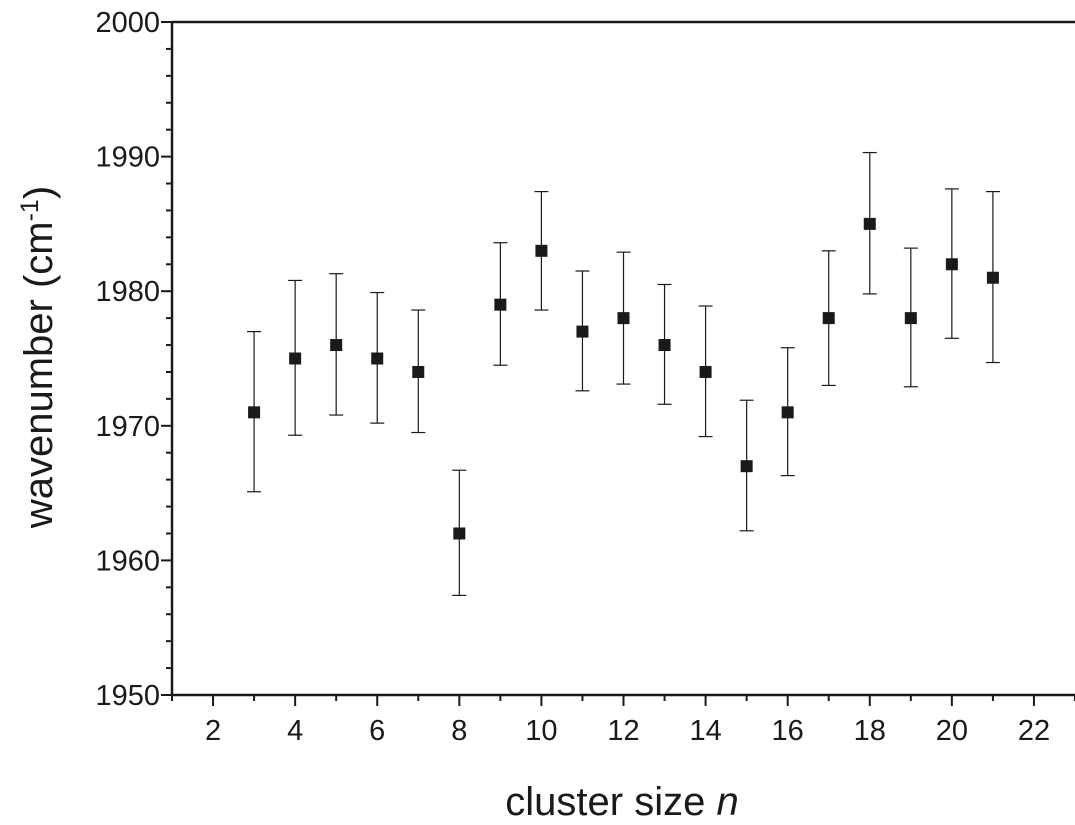 The height and width of the screenshot is (825, 1075). Describe the element at coordinates (127, 696) in the screenshot. I see `y-tick-label: 1950` at that location.